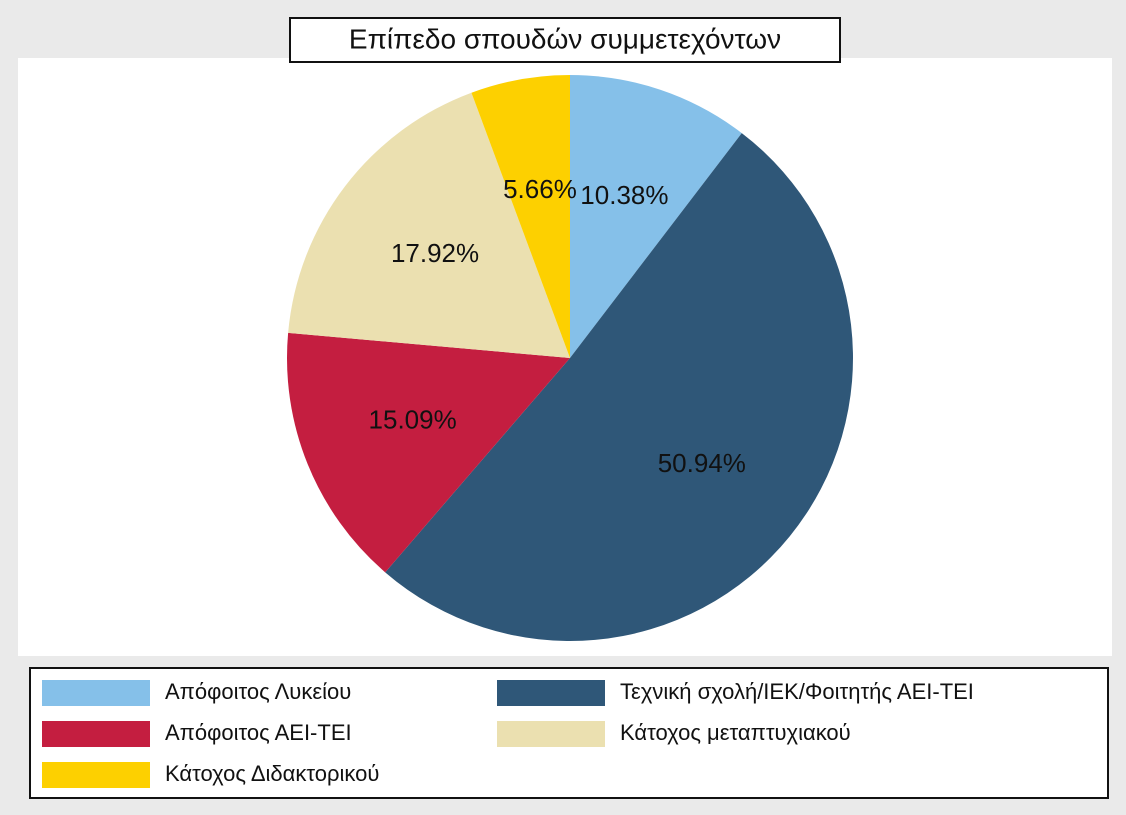 Image resolution: width=1126 pixels, height=815 pixels. What do you see at coordinates (702, 463) in the screenshot?
I see `data-label: 50.94%` at bounding box center [702, 463].